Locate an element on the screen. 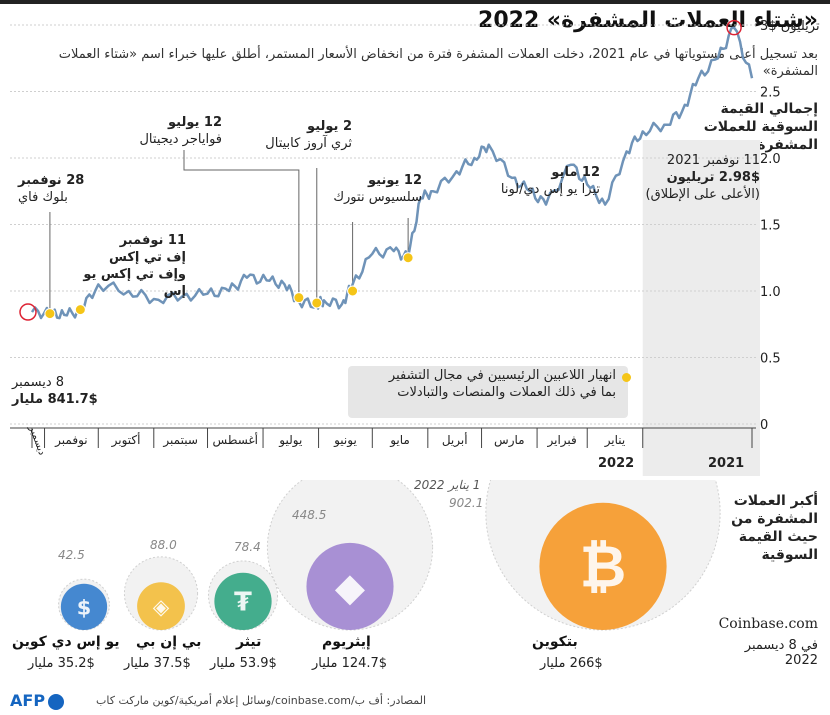 This screenshot has height=715, width=830. y-tick-label: 1.5 is located at coordinates (770, 226).